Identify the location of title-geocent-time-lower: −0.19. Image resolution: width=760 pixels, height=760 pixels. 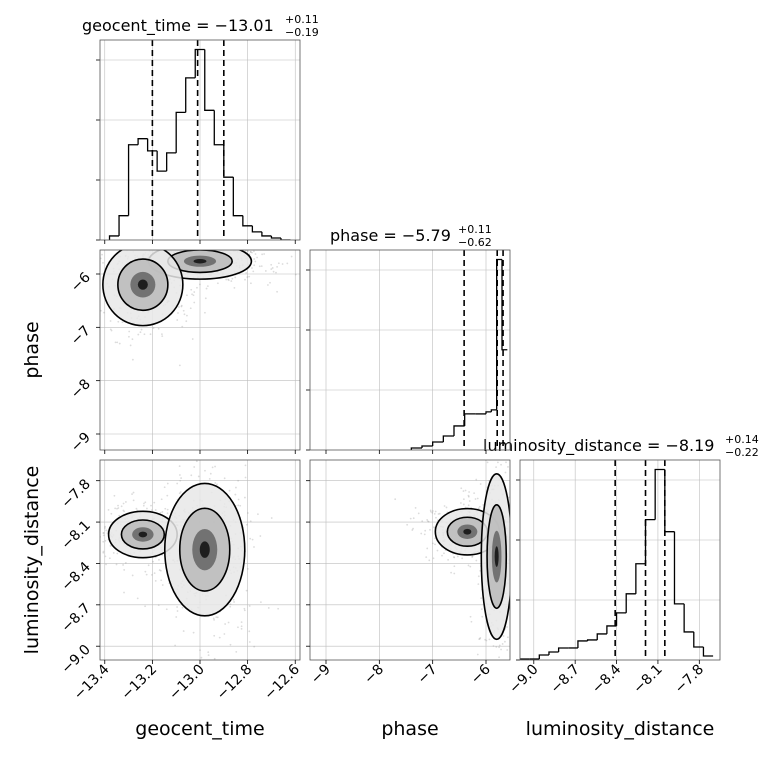
(302, 32).